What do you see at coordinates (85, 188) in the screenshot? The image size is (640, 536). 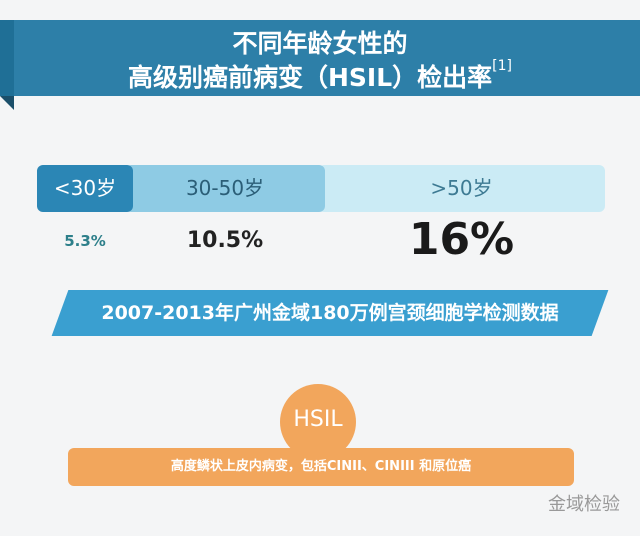 I see `age-group: <30岁` at bounding box center [85, 188].